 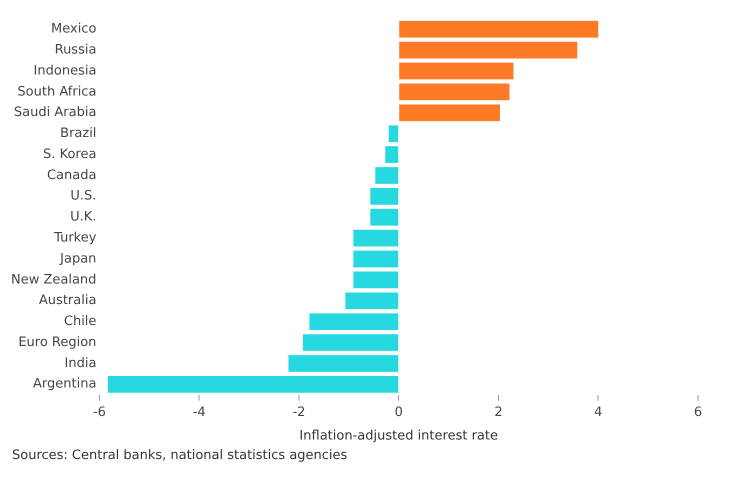 I want to click on y-tick-label: Chile, so click(x=80, y=322).